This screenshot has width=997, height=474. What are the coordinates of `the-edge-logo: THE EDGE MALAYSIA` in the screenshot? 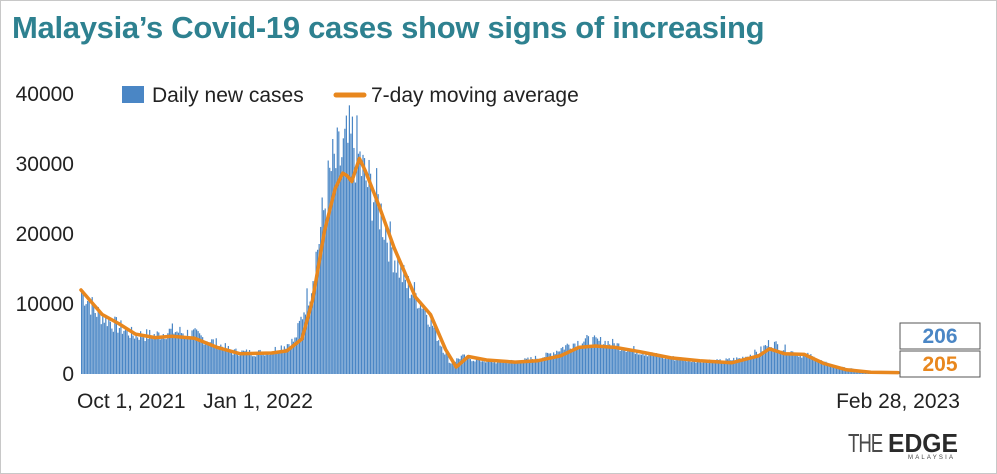 It's located at (903, 444).